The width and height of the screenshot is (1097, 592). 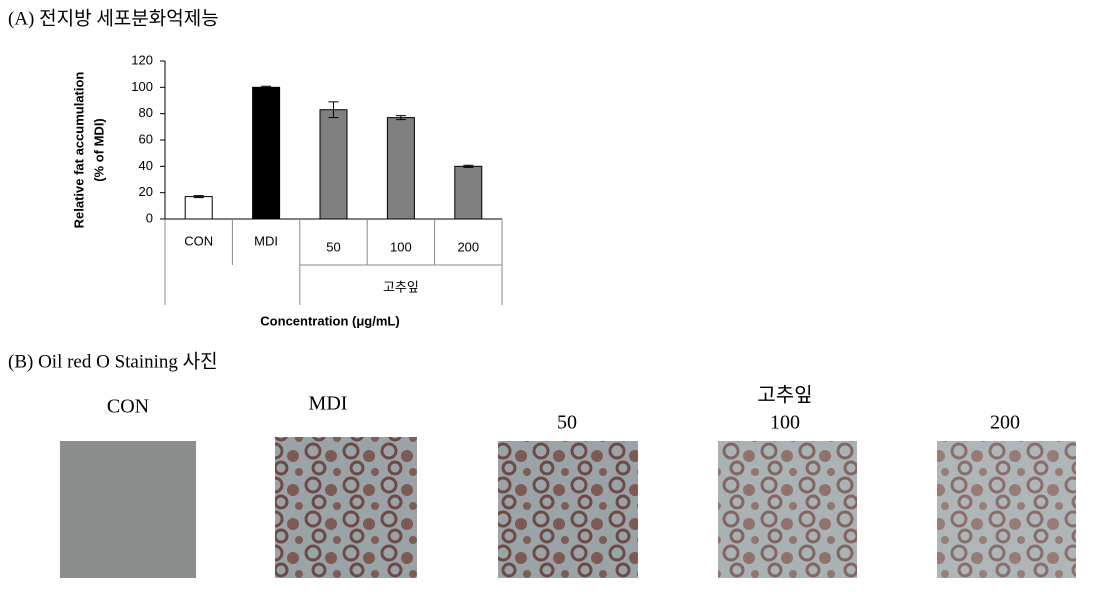 I want to click on y-tick-label: 120, so click(x=142, y=59).